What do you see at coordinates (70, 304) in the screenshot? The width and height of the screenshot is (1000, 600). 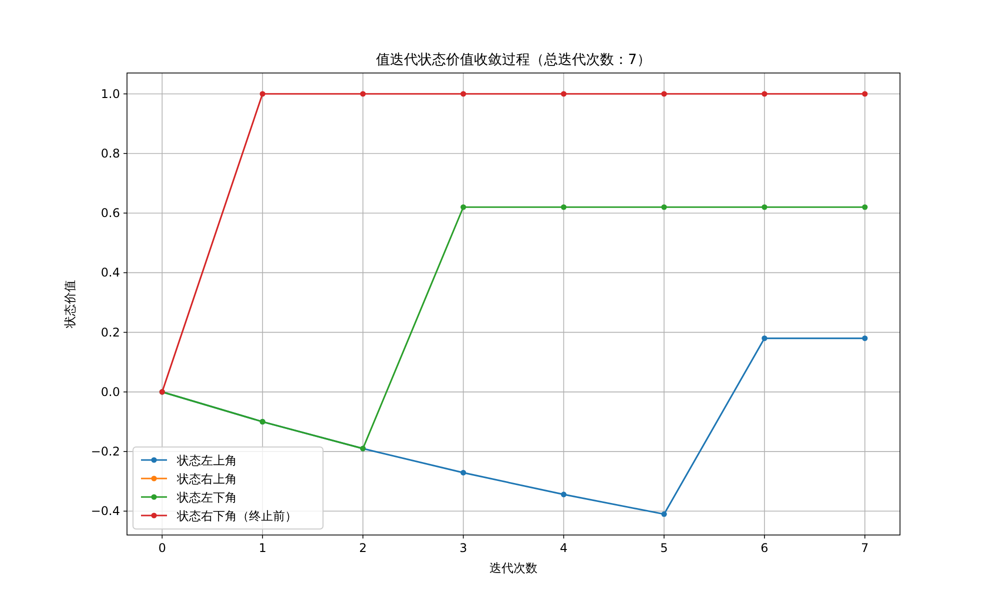 I see `y-axis-title: 状态价值` at bounding box center [70, 304].